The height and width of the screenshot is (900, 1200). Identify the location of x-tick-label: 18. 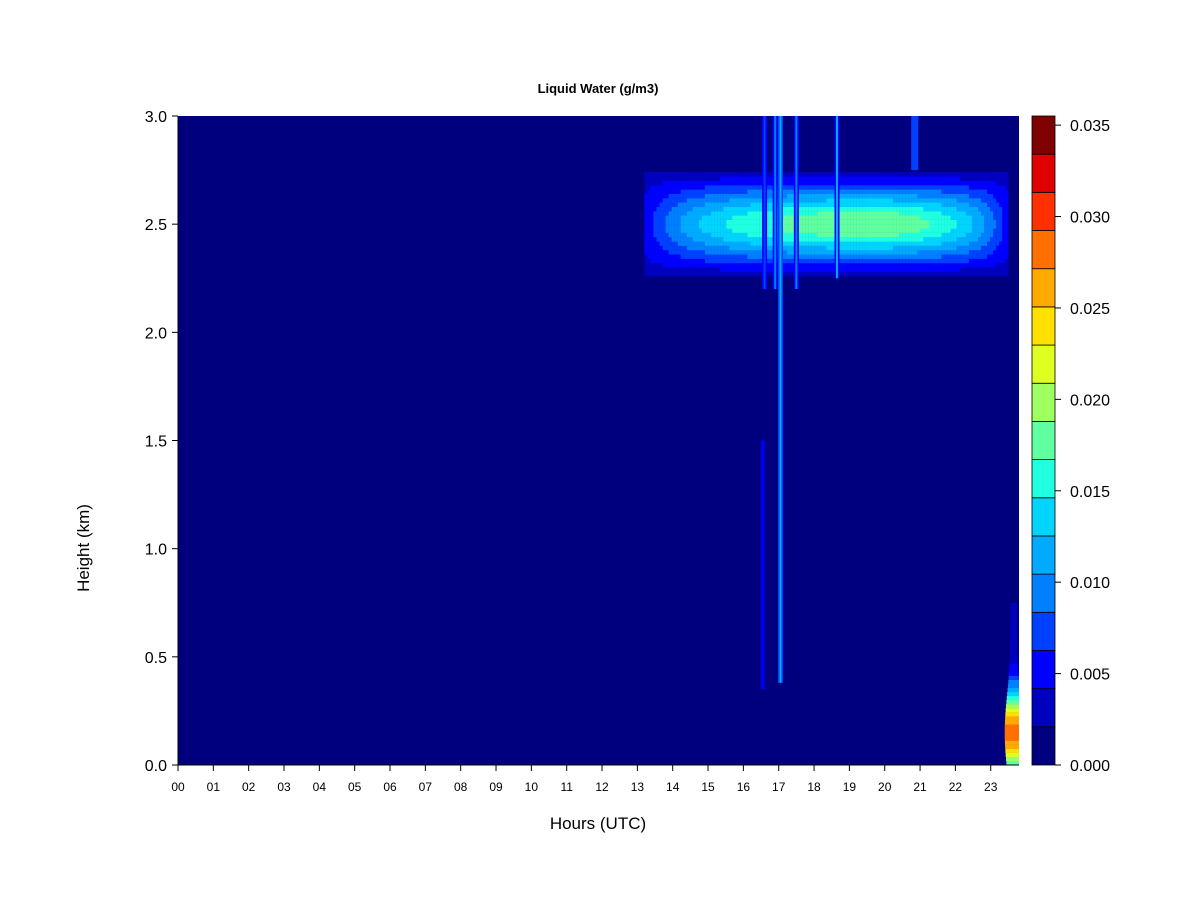
(814, 787).